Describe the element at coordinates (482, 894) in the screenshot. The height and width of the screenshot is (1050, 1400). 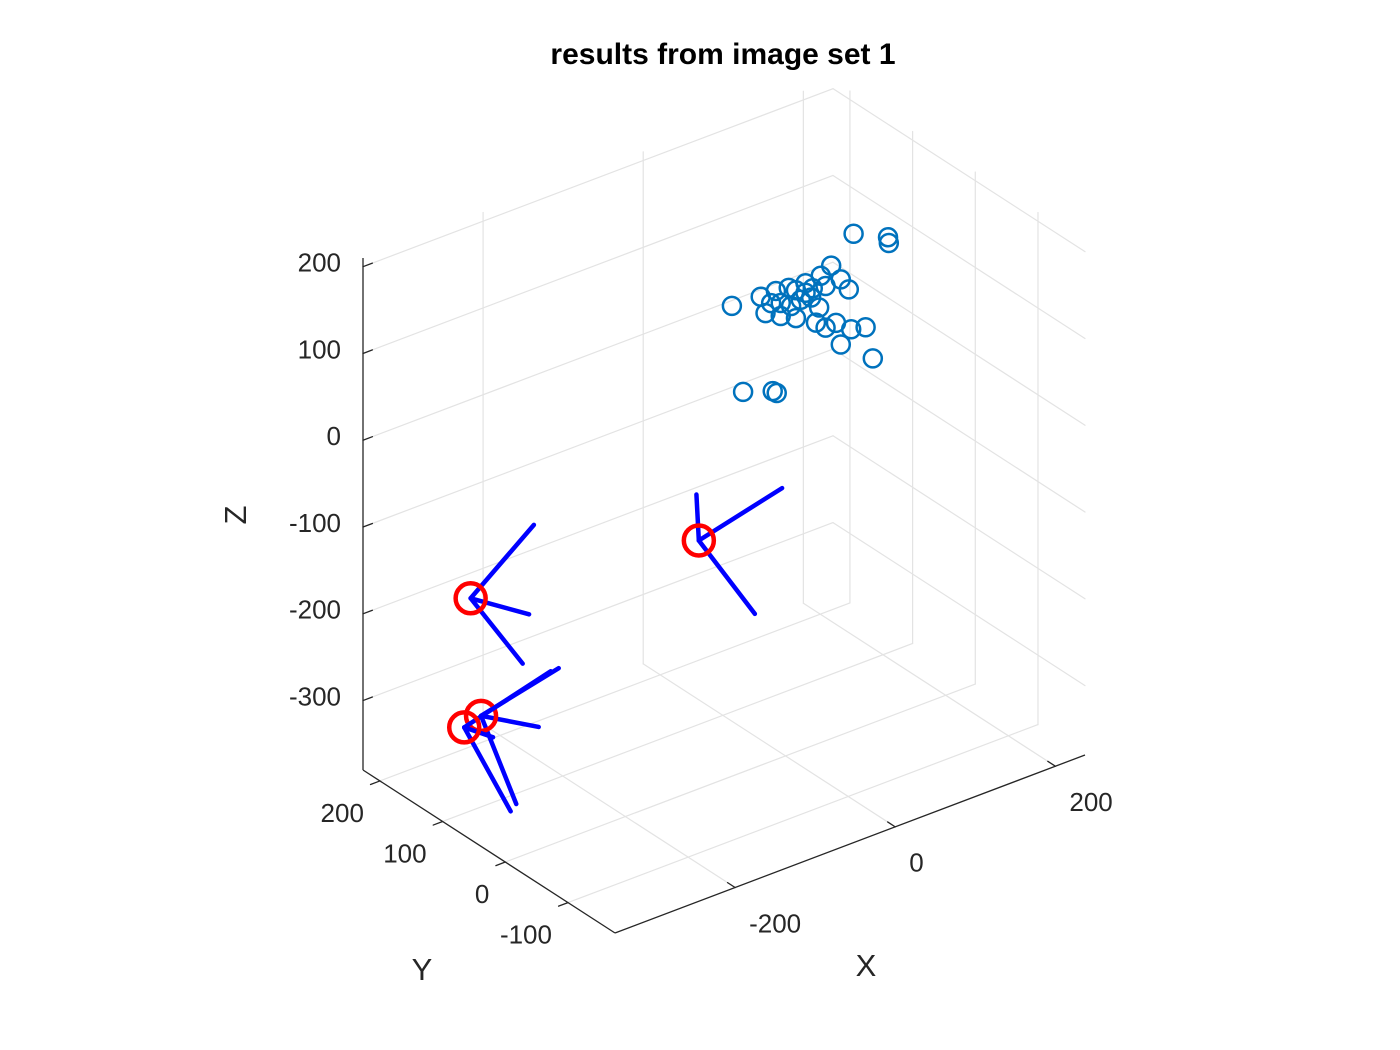
I see `y-tick-label: 0` at that location.